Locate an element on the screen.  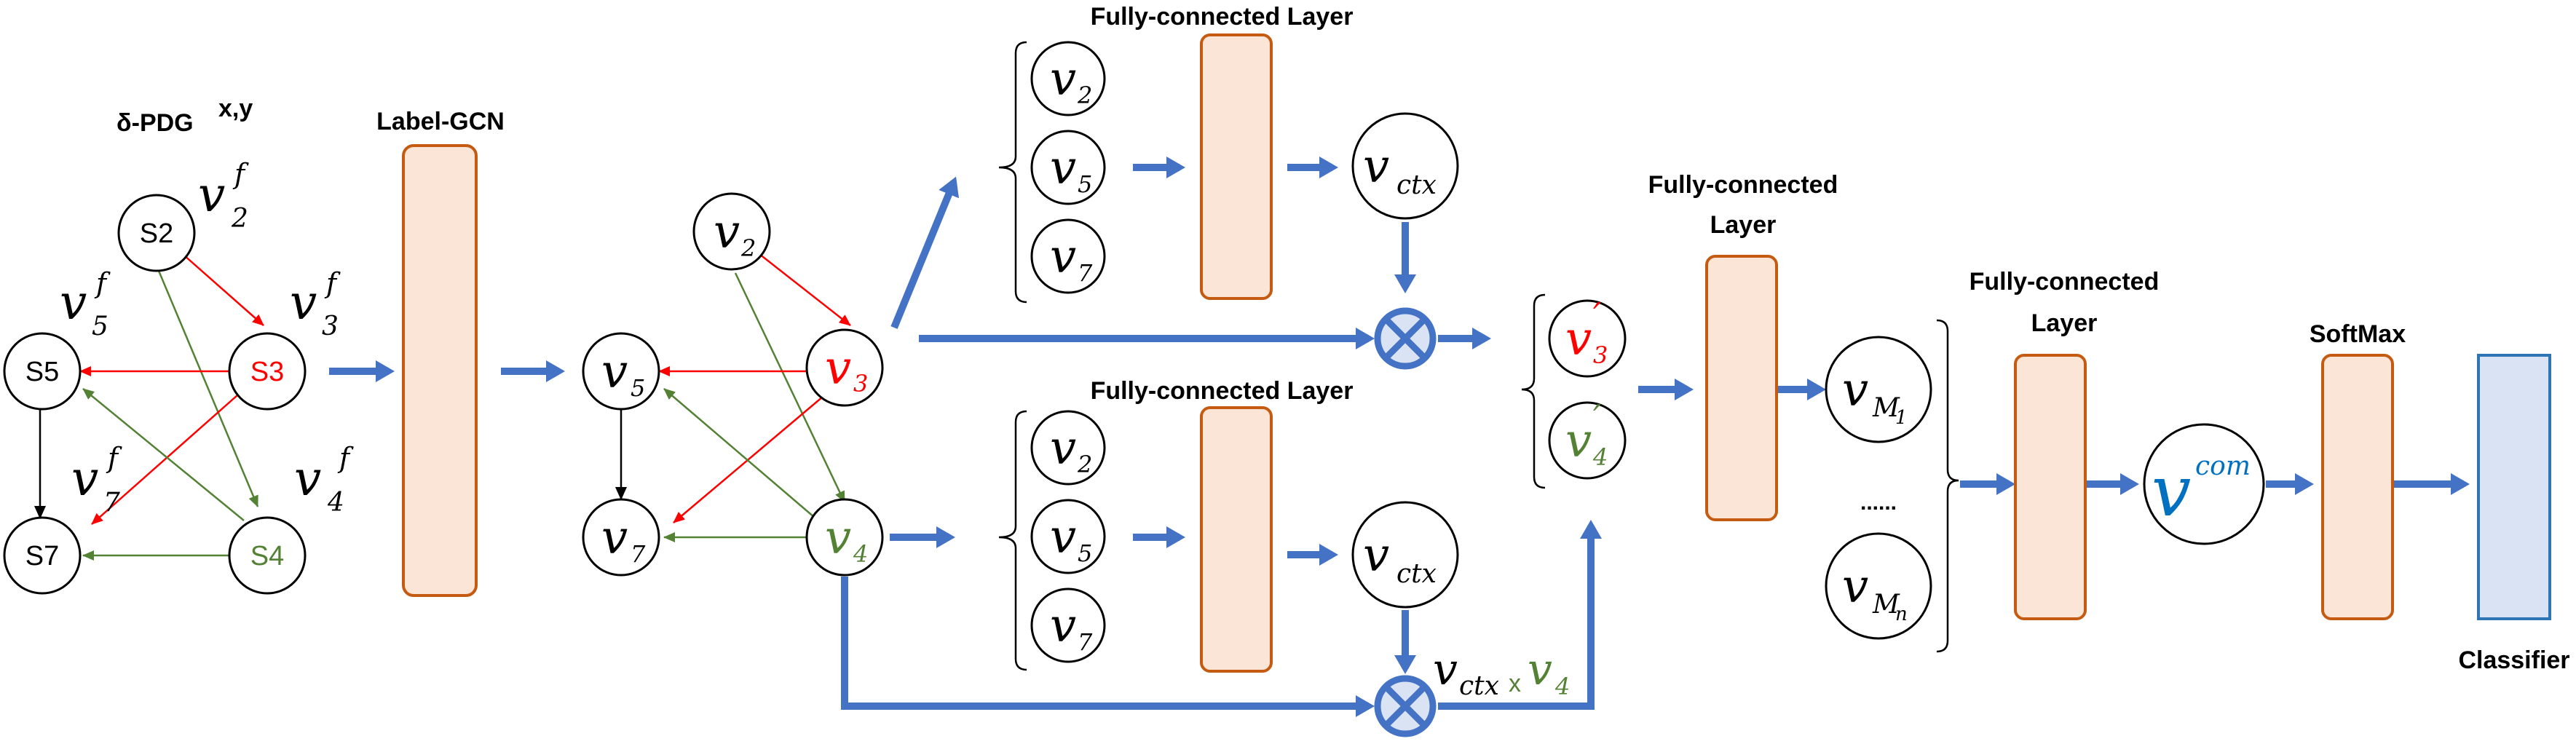
top-set-v5: v 5 is located at coordinates (1068, 167).